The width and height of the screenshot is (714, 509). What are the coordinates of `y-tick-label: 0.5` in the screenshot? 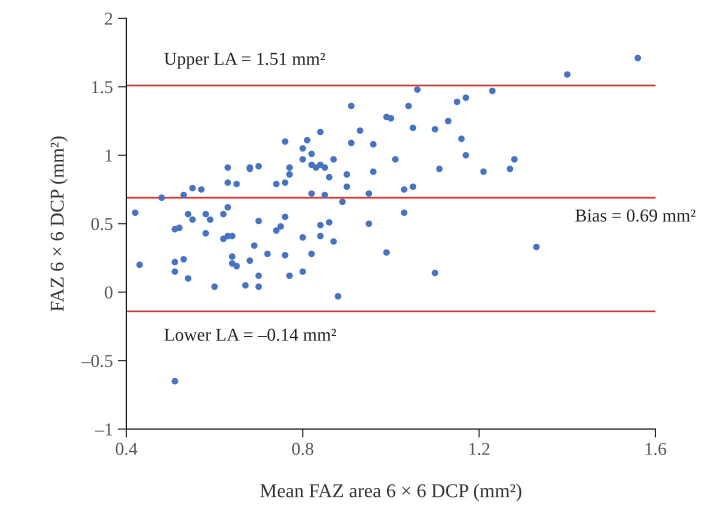 It's located at (101, 224).